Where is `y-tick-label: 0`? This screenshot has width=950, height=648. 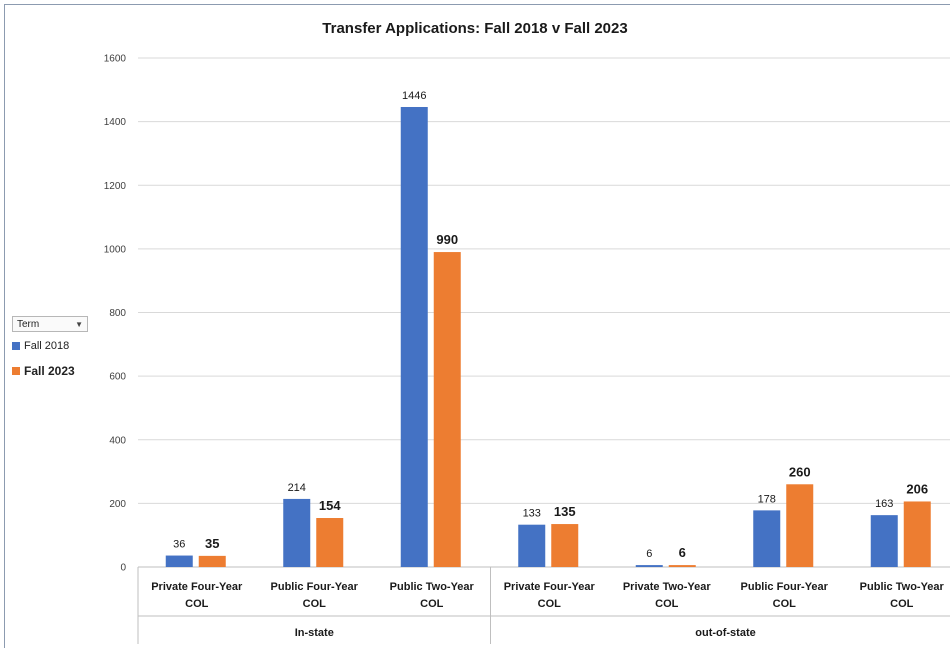 y-tick-label: 0 is located at coordinates (123, 568).